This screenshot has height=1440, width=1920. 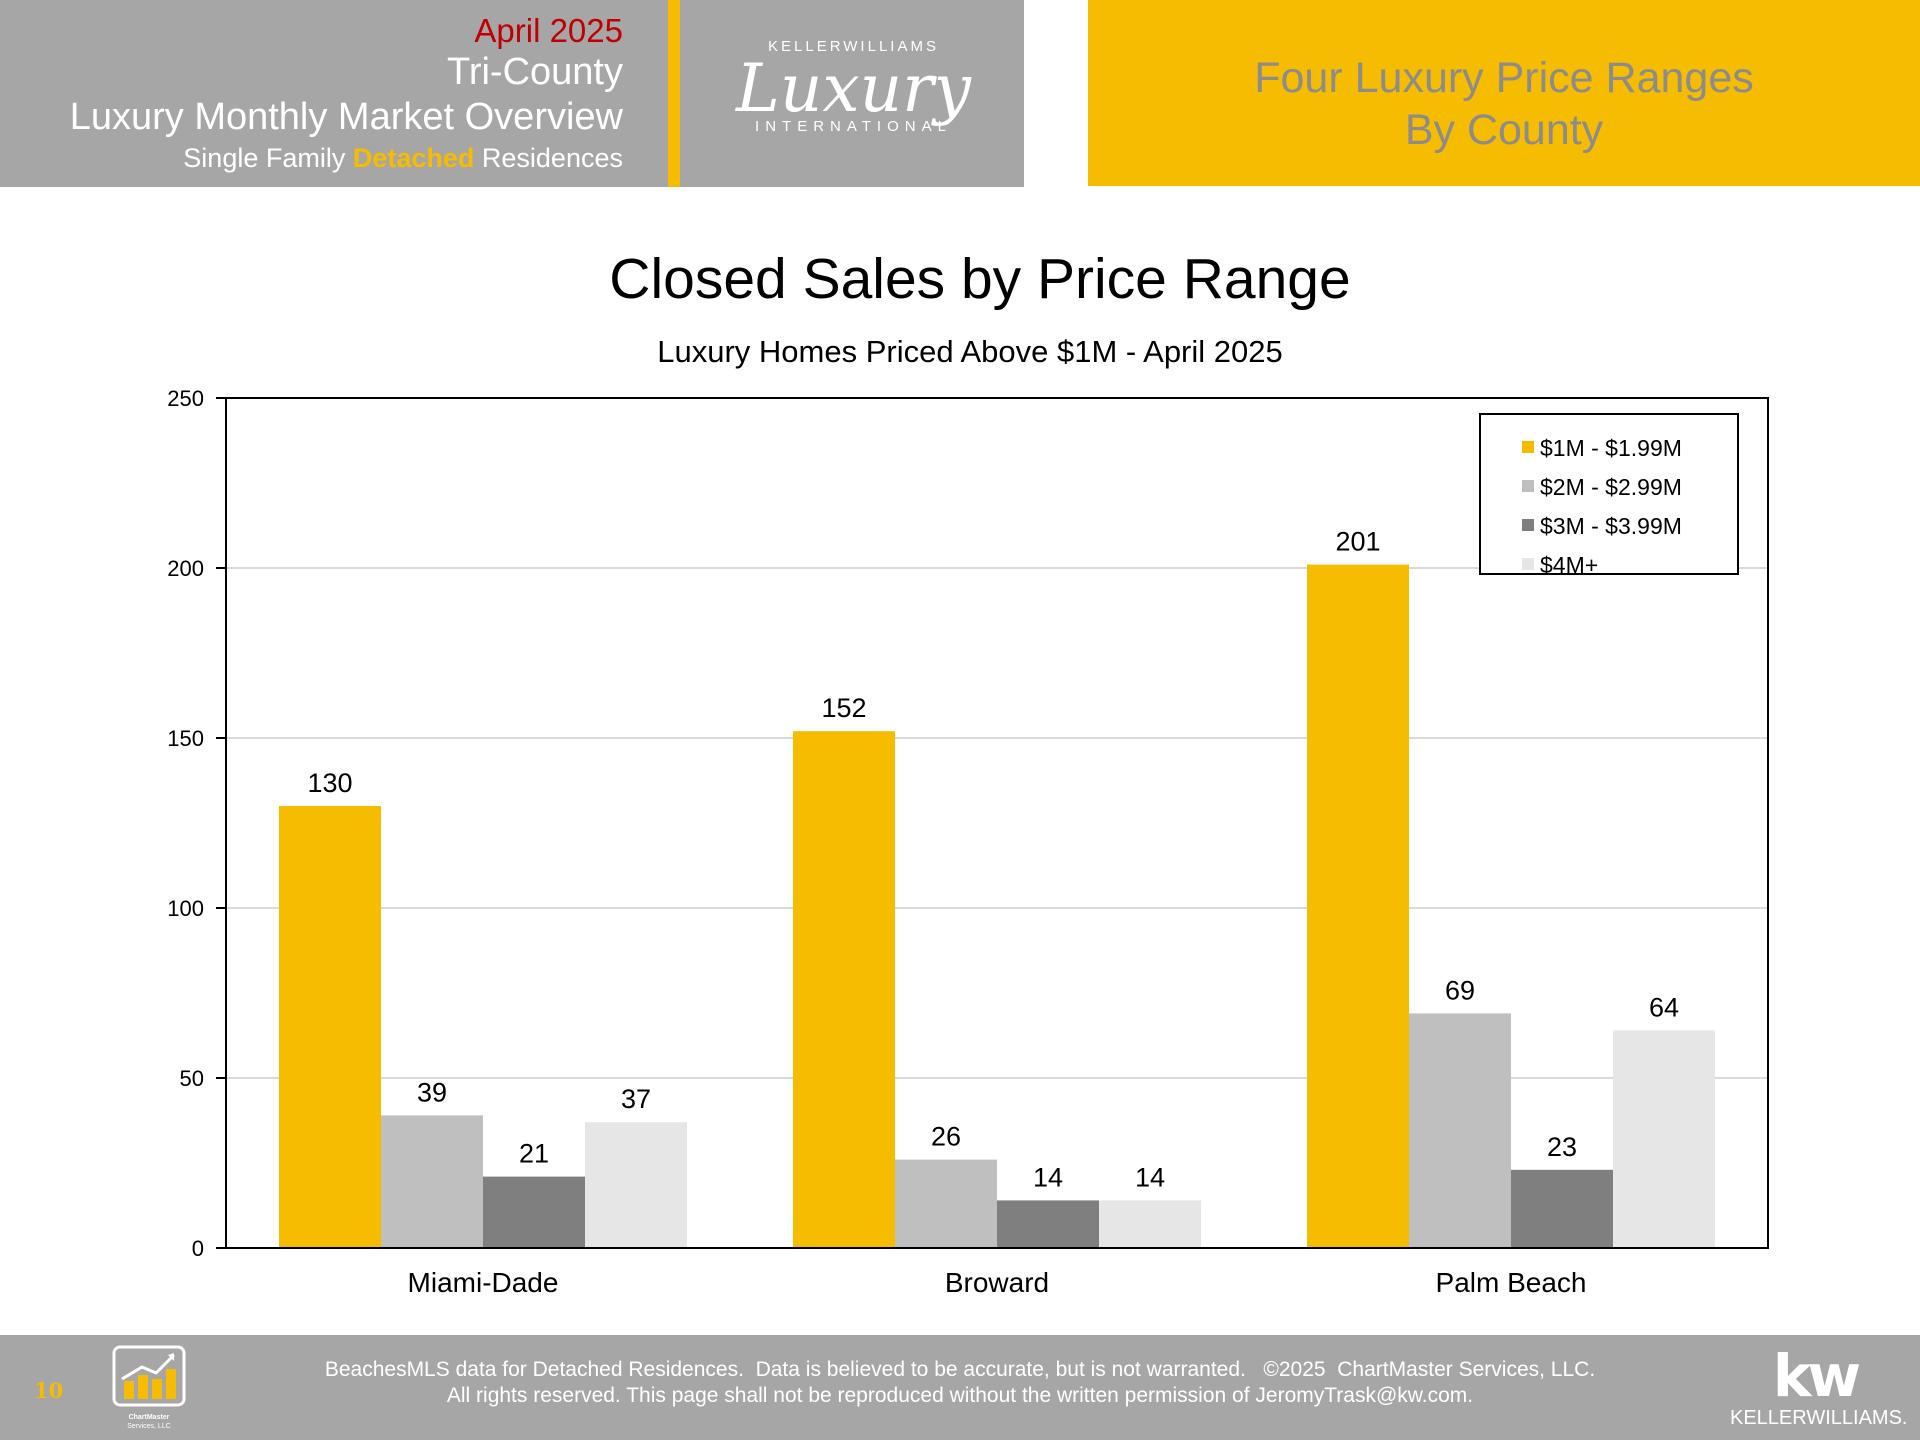 What do you see at coordinates (534, 1154) in the screenshot?
I see `data-label: 21` at bounding box center [534, 1154].